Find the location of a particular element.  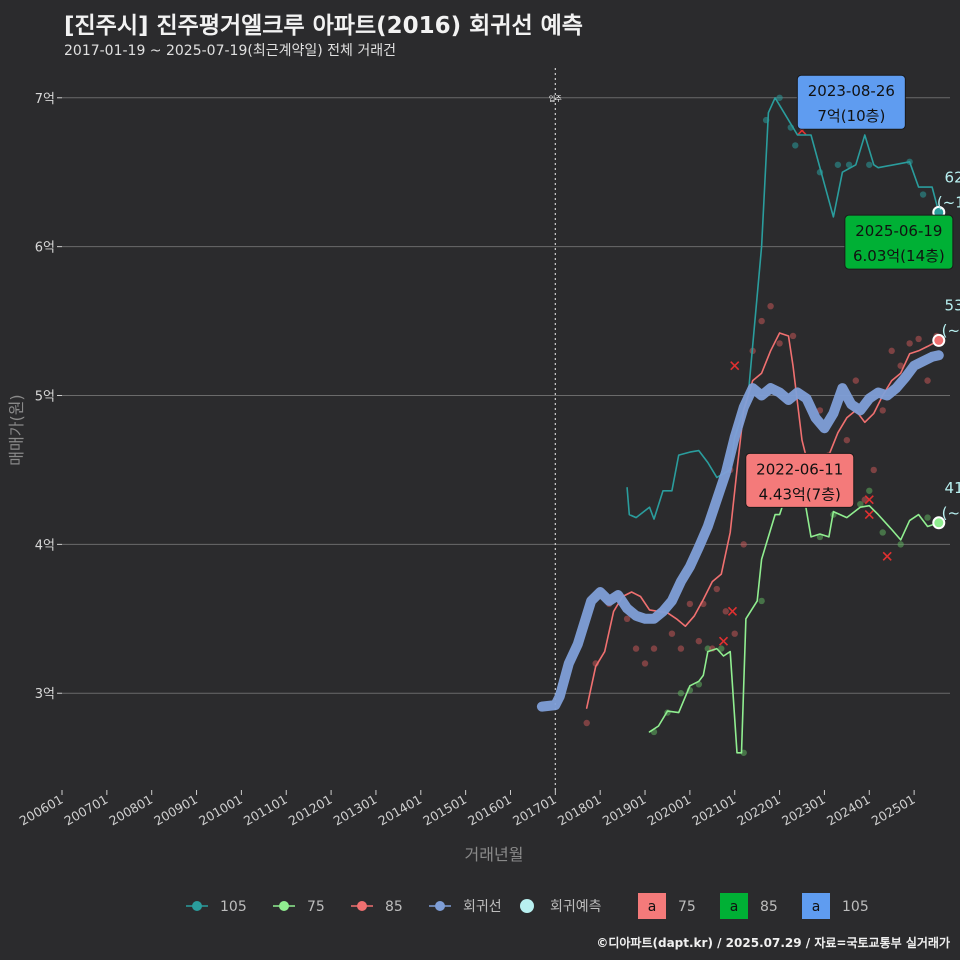

end-area-label: (~105㎡) is located at coordinates (948, 202).